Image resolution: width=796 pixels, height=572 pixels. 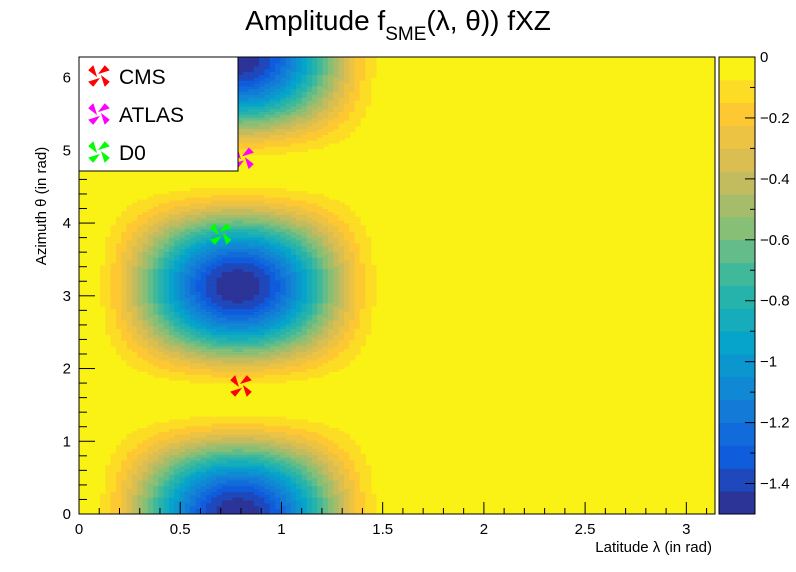 What do you see at coordinates (488, 20) in the screenshot?
I see `chart-title-rest: (λ, θ)) fXZ` at bounding box center [488, 20].